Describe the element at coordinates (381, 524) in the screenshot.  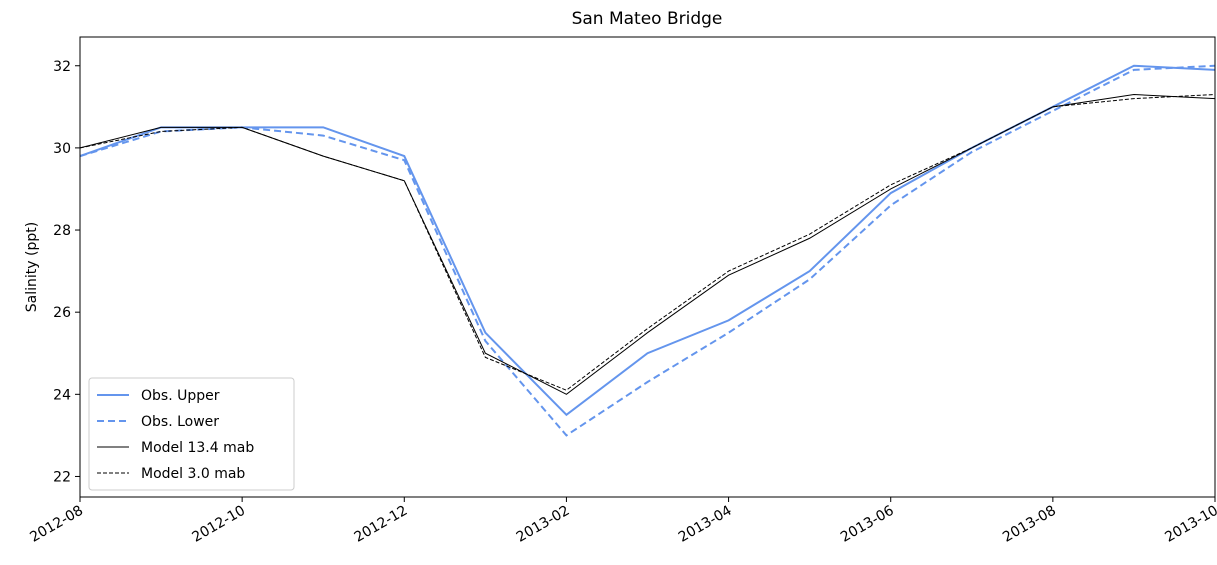
I see `x-tick-label: 2012-12` at that location.